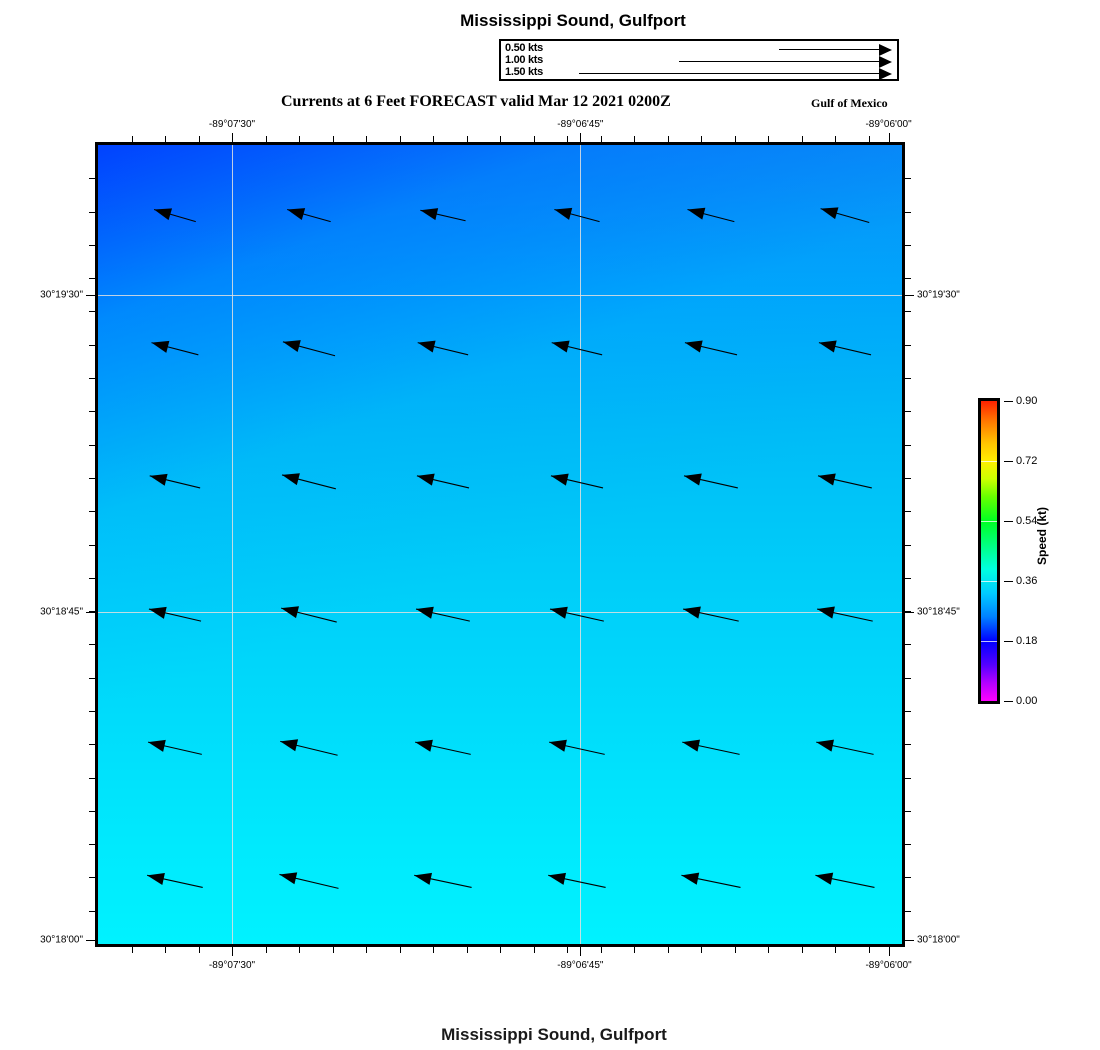 Image resolution: width=1100 pixels, height=1050 pixels. Describe the element at coordinates (938, 612) in the screenshot. I see `latitude-label-right: 30°18'45"` at that location.